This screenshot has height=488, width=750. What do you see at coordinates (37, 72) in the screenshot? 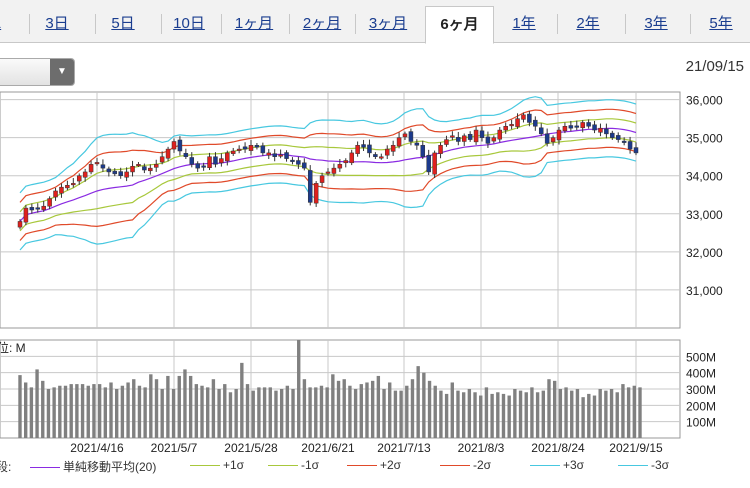
I see `indicator-dropdown: ▼` at bounding box center [37, 72].